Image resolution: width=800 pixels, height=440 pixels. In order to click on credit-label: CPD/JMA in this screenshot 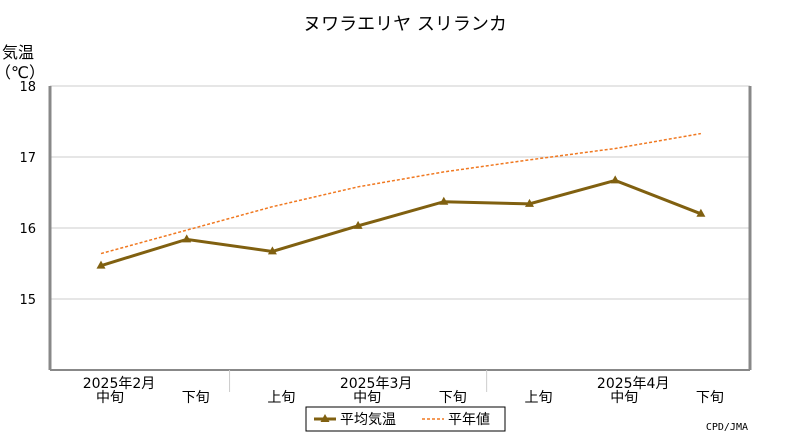, I will do `click(727, 427)`.